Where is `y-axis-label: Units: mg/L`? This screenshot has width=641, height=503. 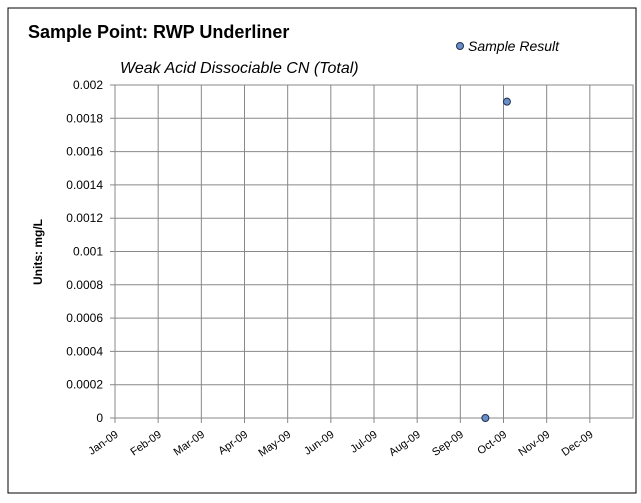 y-axis-label: Units: mg/L is located at coordinates (38, 252).